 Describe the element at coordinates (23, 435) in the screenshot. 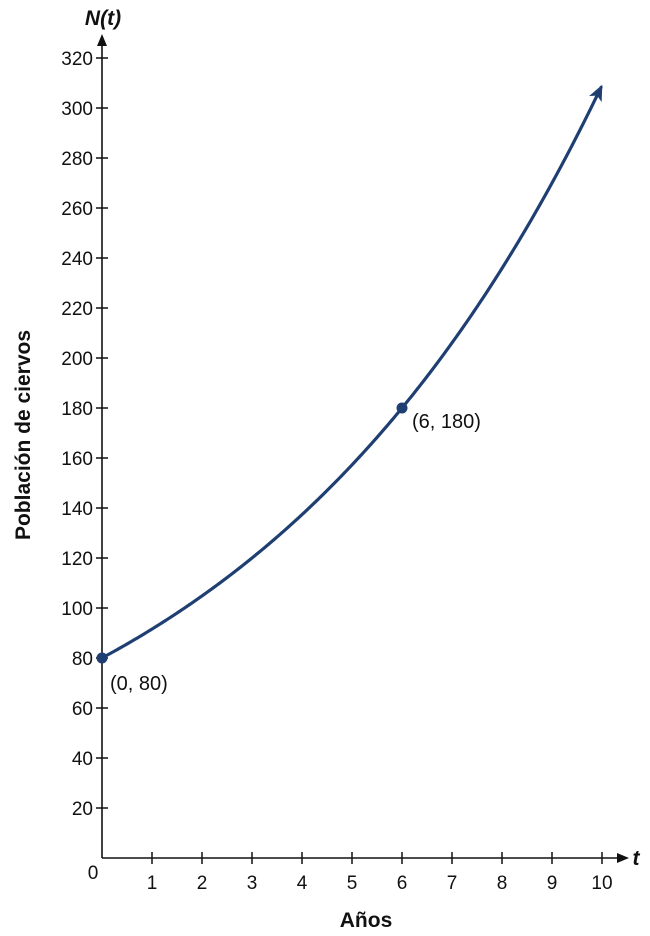

I see `y-axis-title: Población de ciervos` at that location.